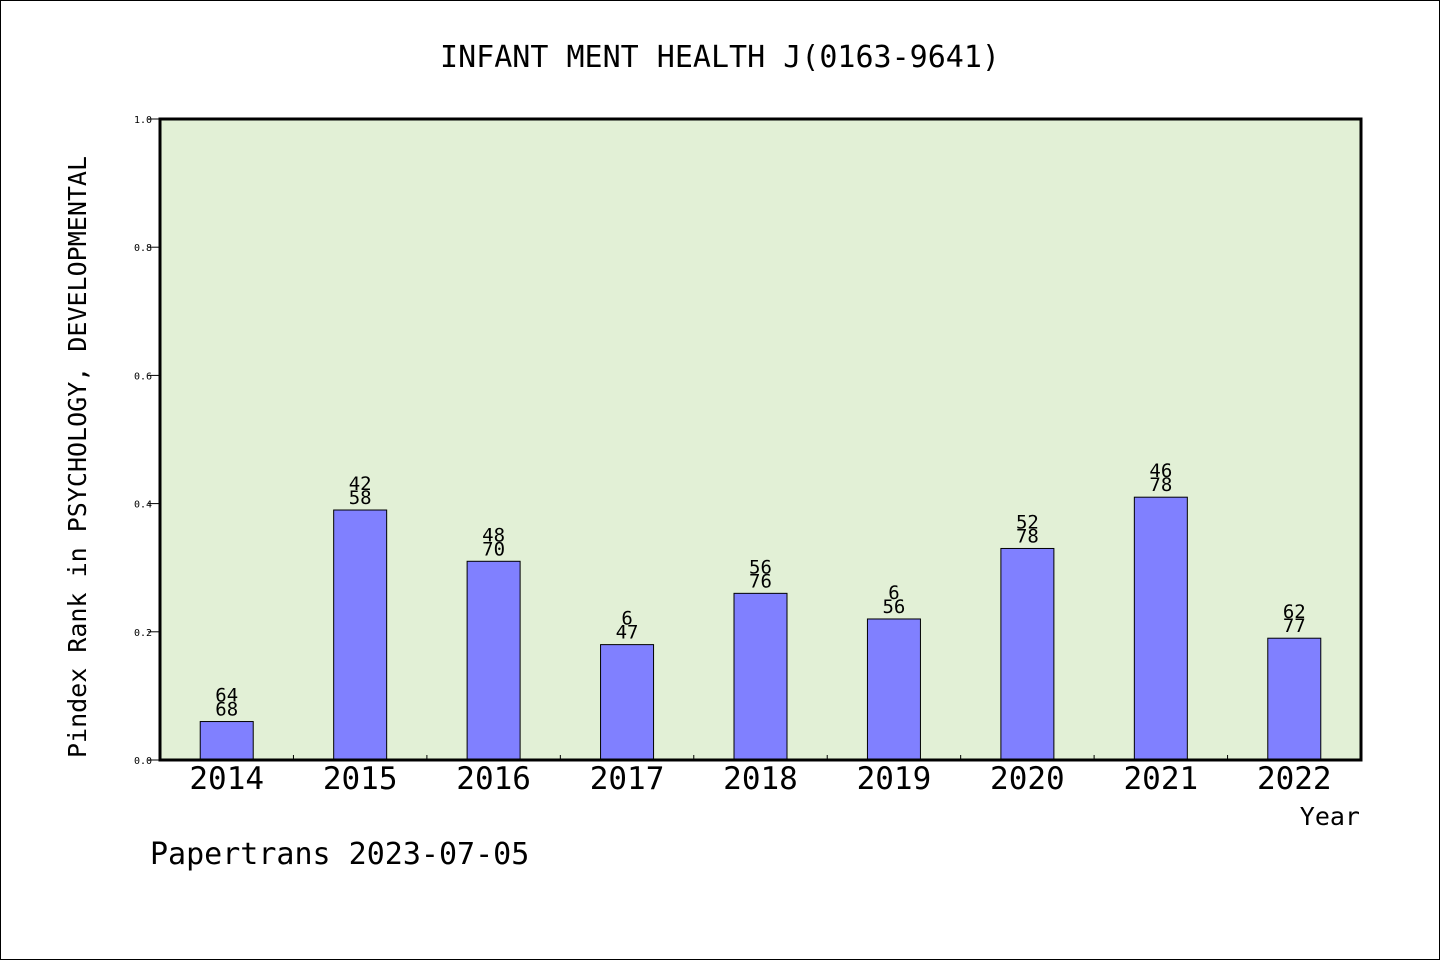 The image size is (1440, 960). Describe the element at coordinates (360, 779) in the screenshot. I see `x-tick-label-2015: 2015` at that location.